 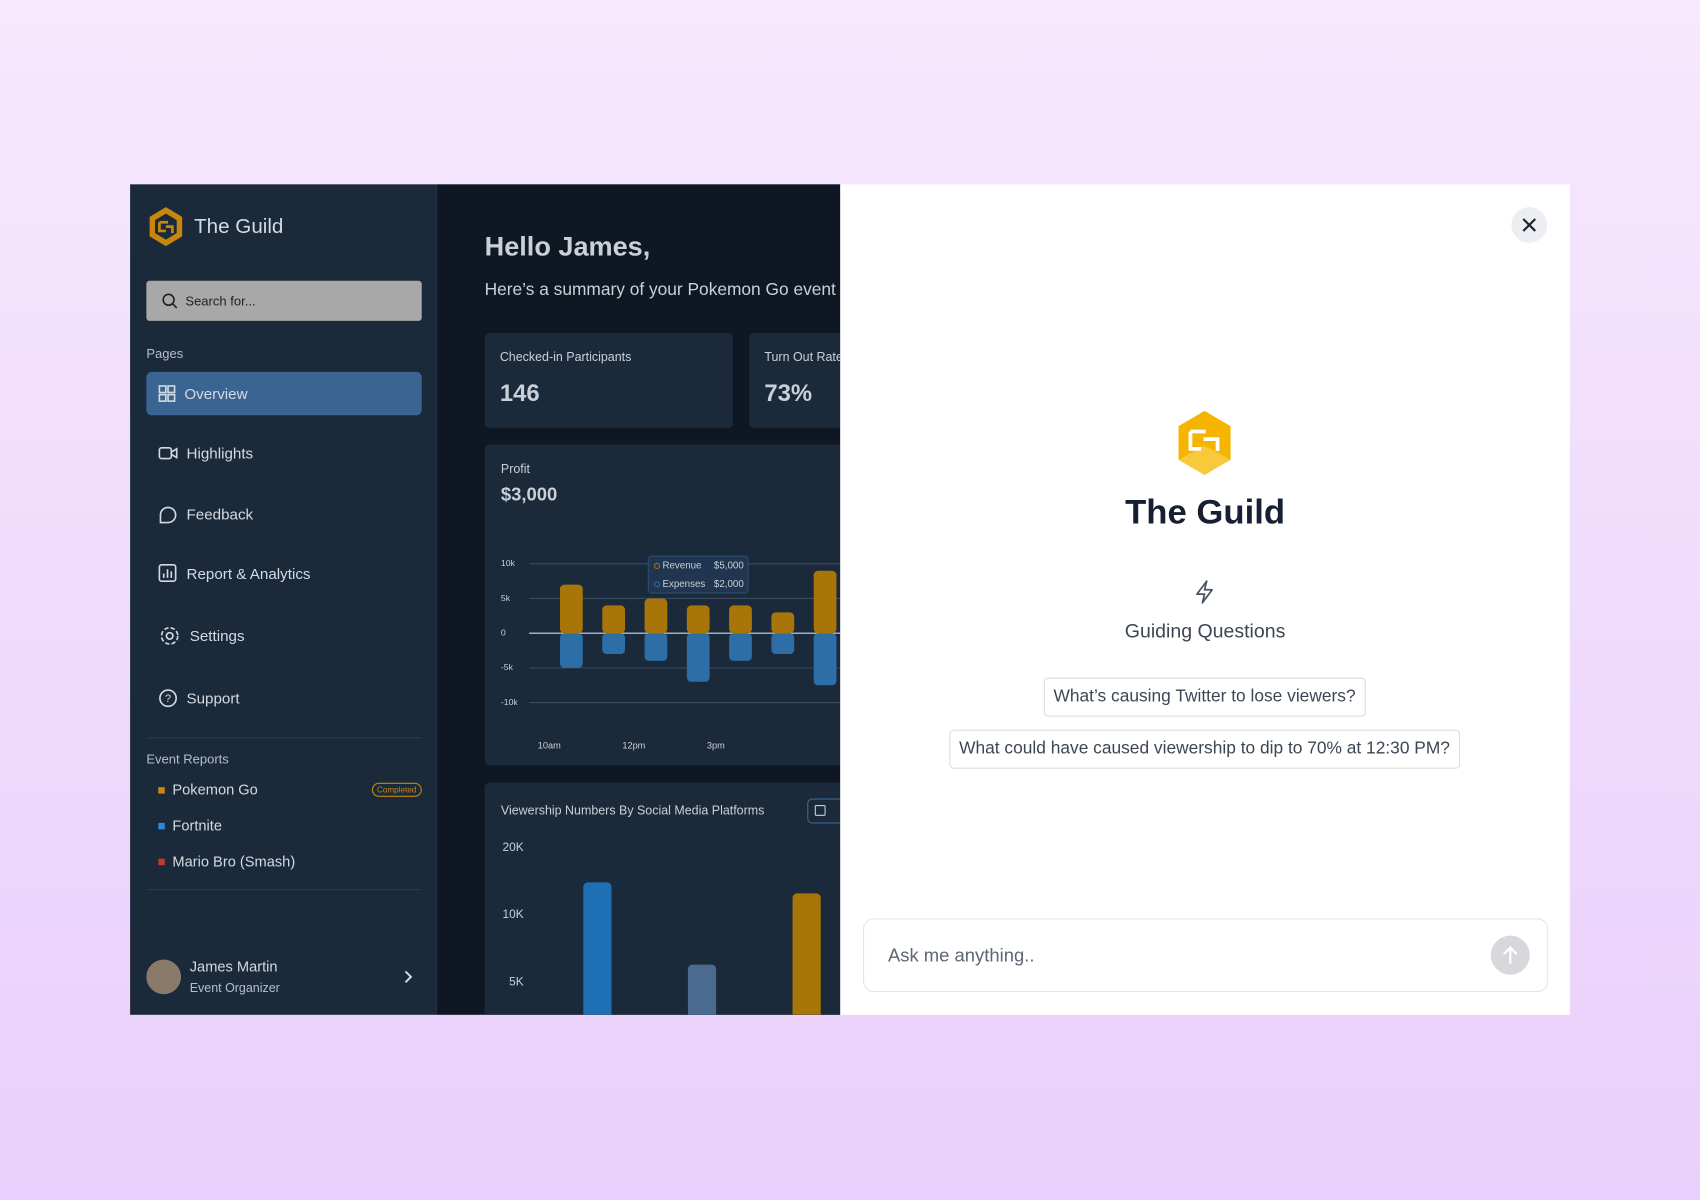 I want to click on y-tick-label: 5K, so click(x=516, y=981).